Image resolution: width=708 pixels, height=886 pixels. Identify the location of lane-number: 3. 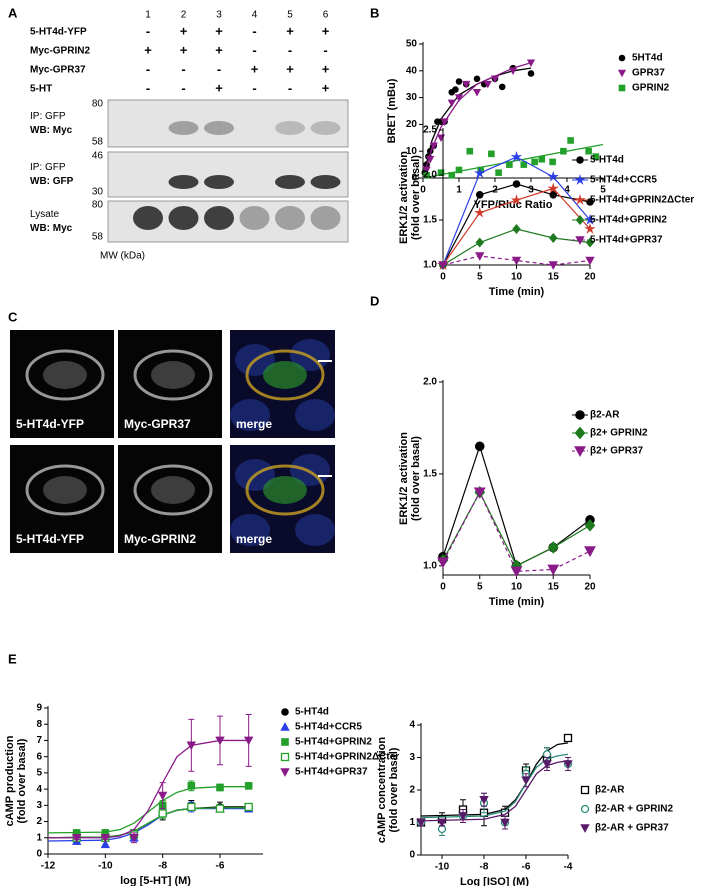
(219, 15).